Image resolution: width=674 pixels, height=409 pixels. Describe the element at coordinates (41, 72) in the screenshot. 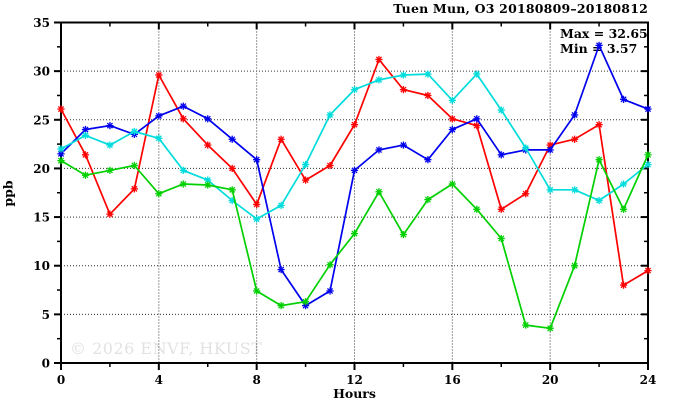

I see `y-tick-label: 30` at that location.